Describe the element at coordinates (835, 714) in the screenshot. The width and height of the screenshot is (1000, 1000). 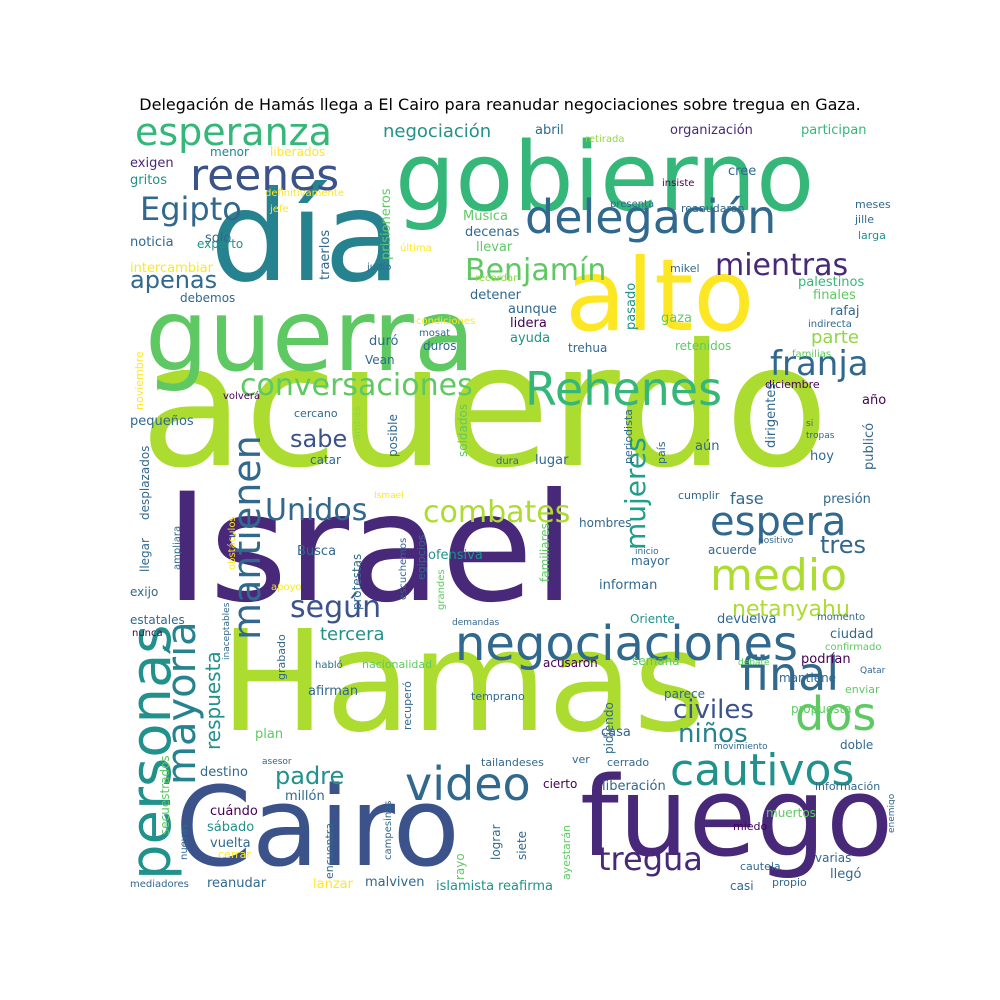
I see `cloud-word: dos` at that location.